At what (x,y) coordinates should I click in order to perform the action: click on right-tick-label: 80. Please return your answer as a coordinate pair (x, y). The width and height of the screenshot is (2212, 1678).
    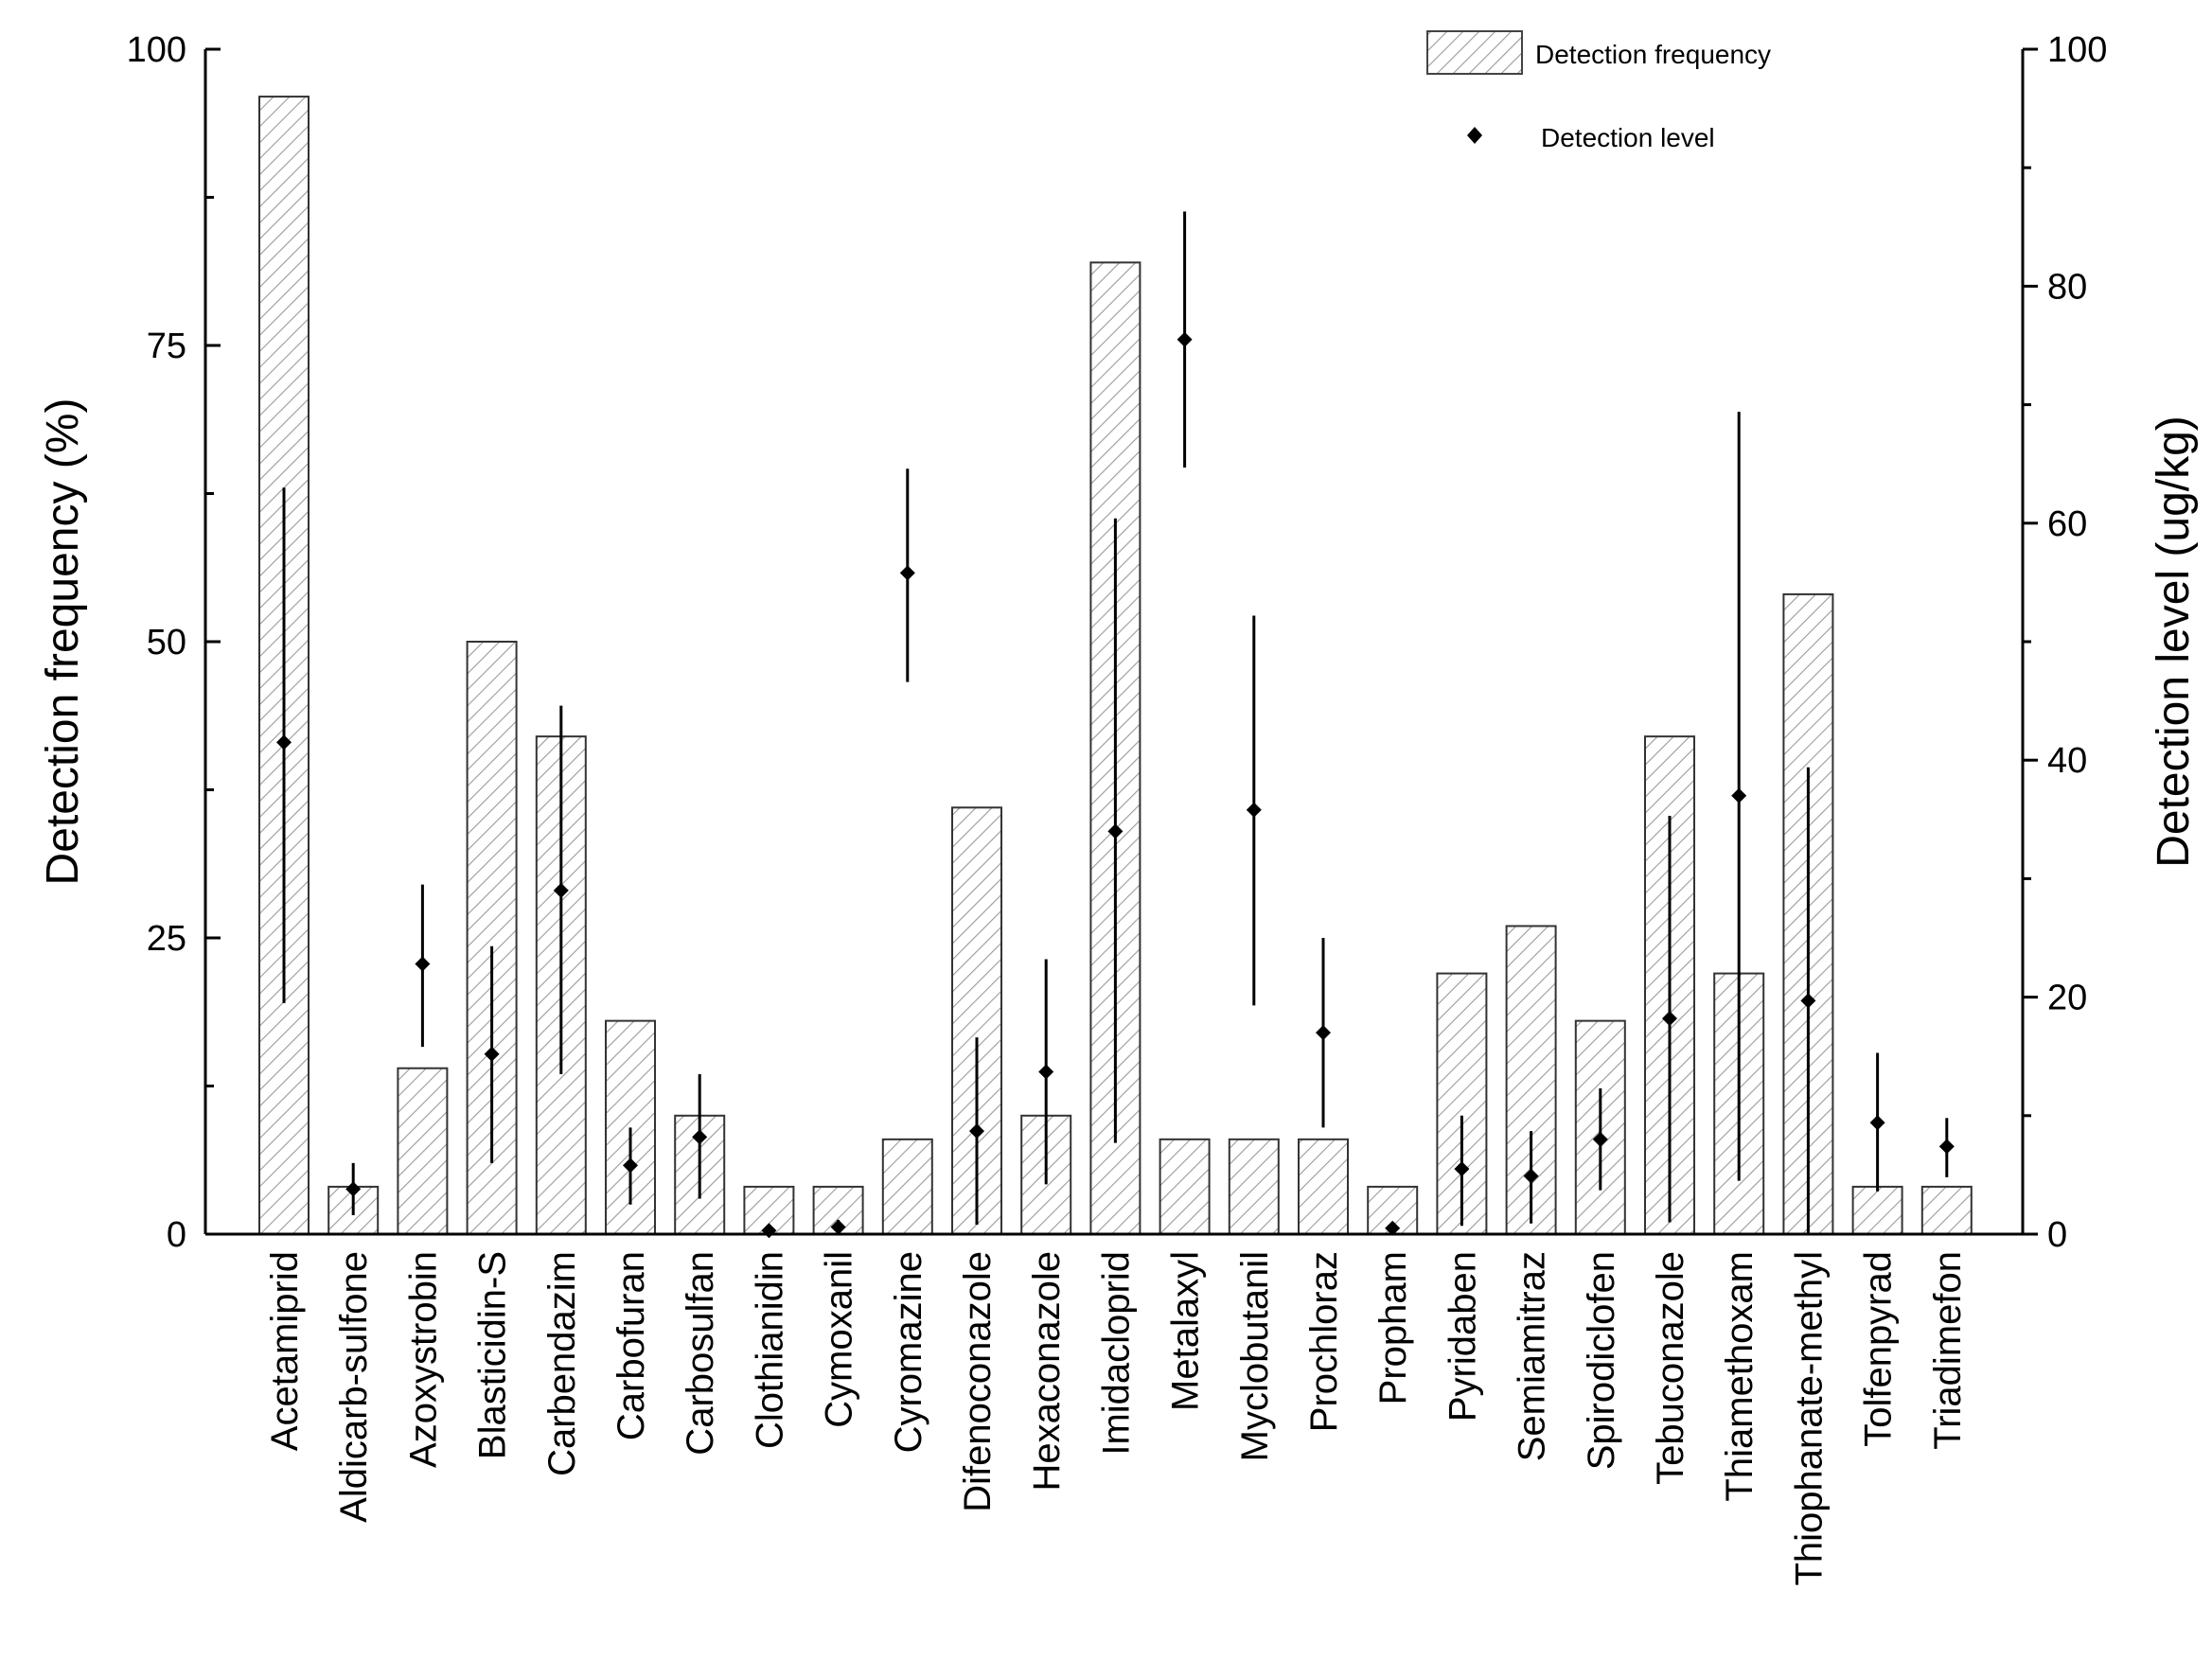
    Looking at the image, I should click on (2067, 287).